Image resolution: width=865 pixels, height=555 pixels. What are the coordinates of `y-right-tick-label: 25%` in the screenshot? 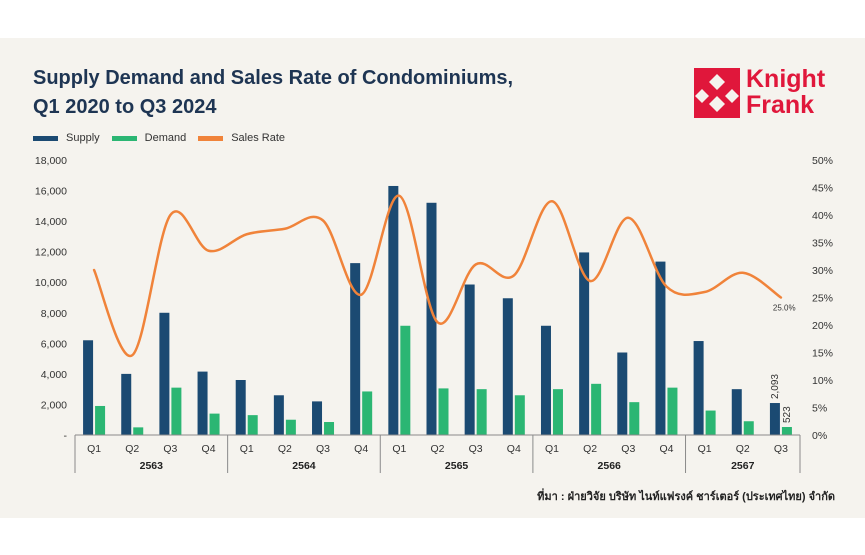 It's located at (822, 299).